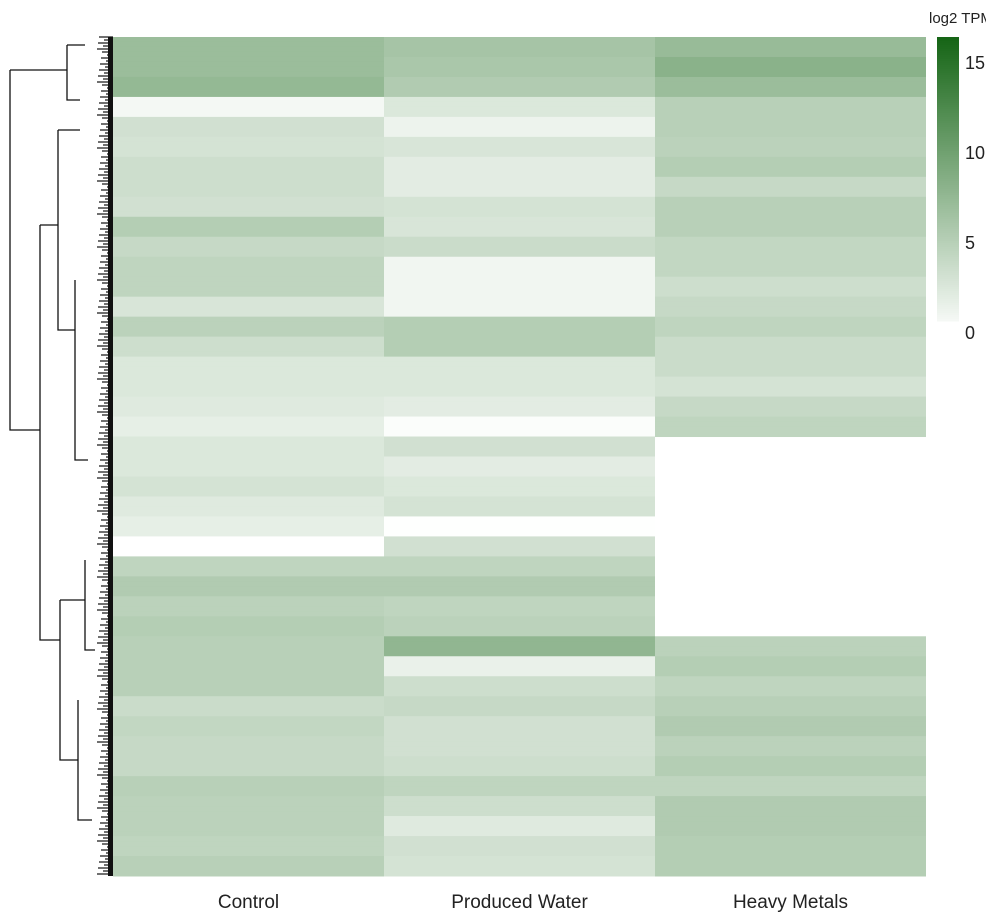 The width and height of the screenshot is (986, 919). I want to click on colorbar-tick-label: 5, so click(970, 243).